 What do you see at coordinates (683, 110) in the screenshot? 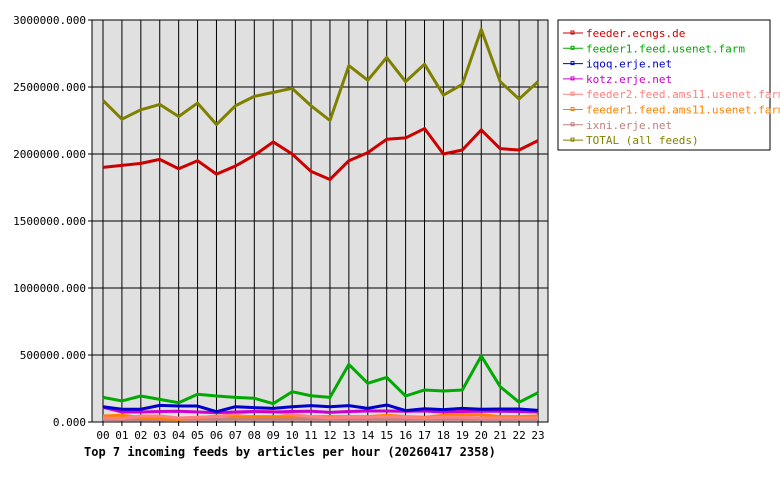
I see `legend-entry: feeder1.feed.ams11.usenet.farm` at bounding box center [683, 110].